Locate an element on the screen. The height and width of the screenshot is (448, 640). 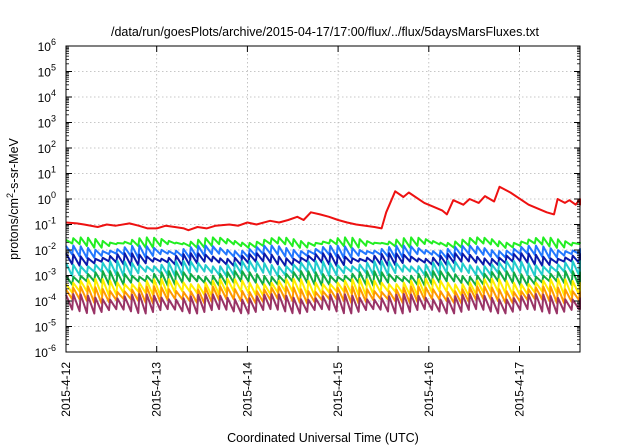
y-tick-label: 10⁶ is located at coordinates (47, 45).